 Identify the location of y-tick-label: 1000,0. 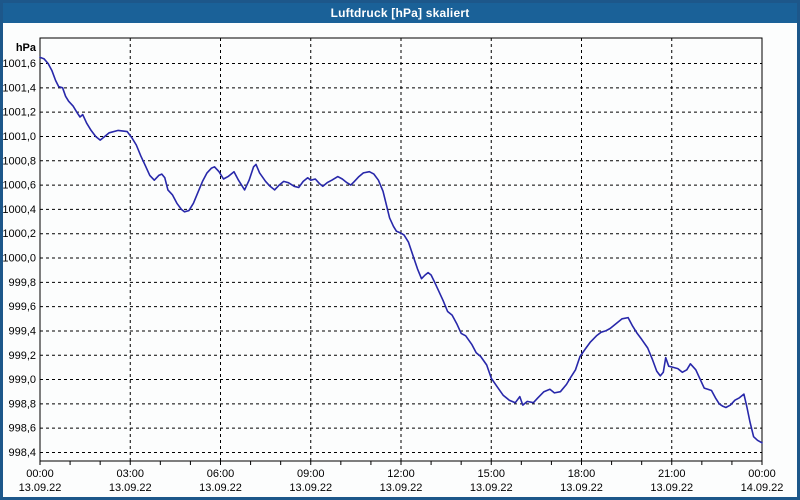
(19, 259).